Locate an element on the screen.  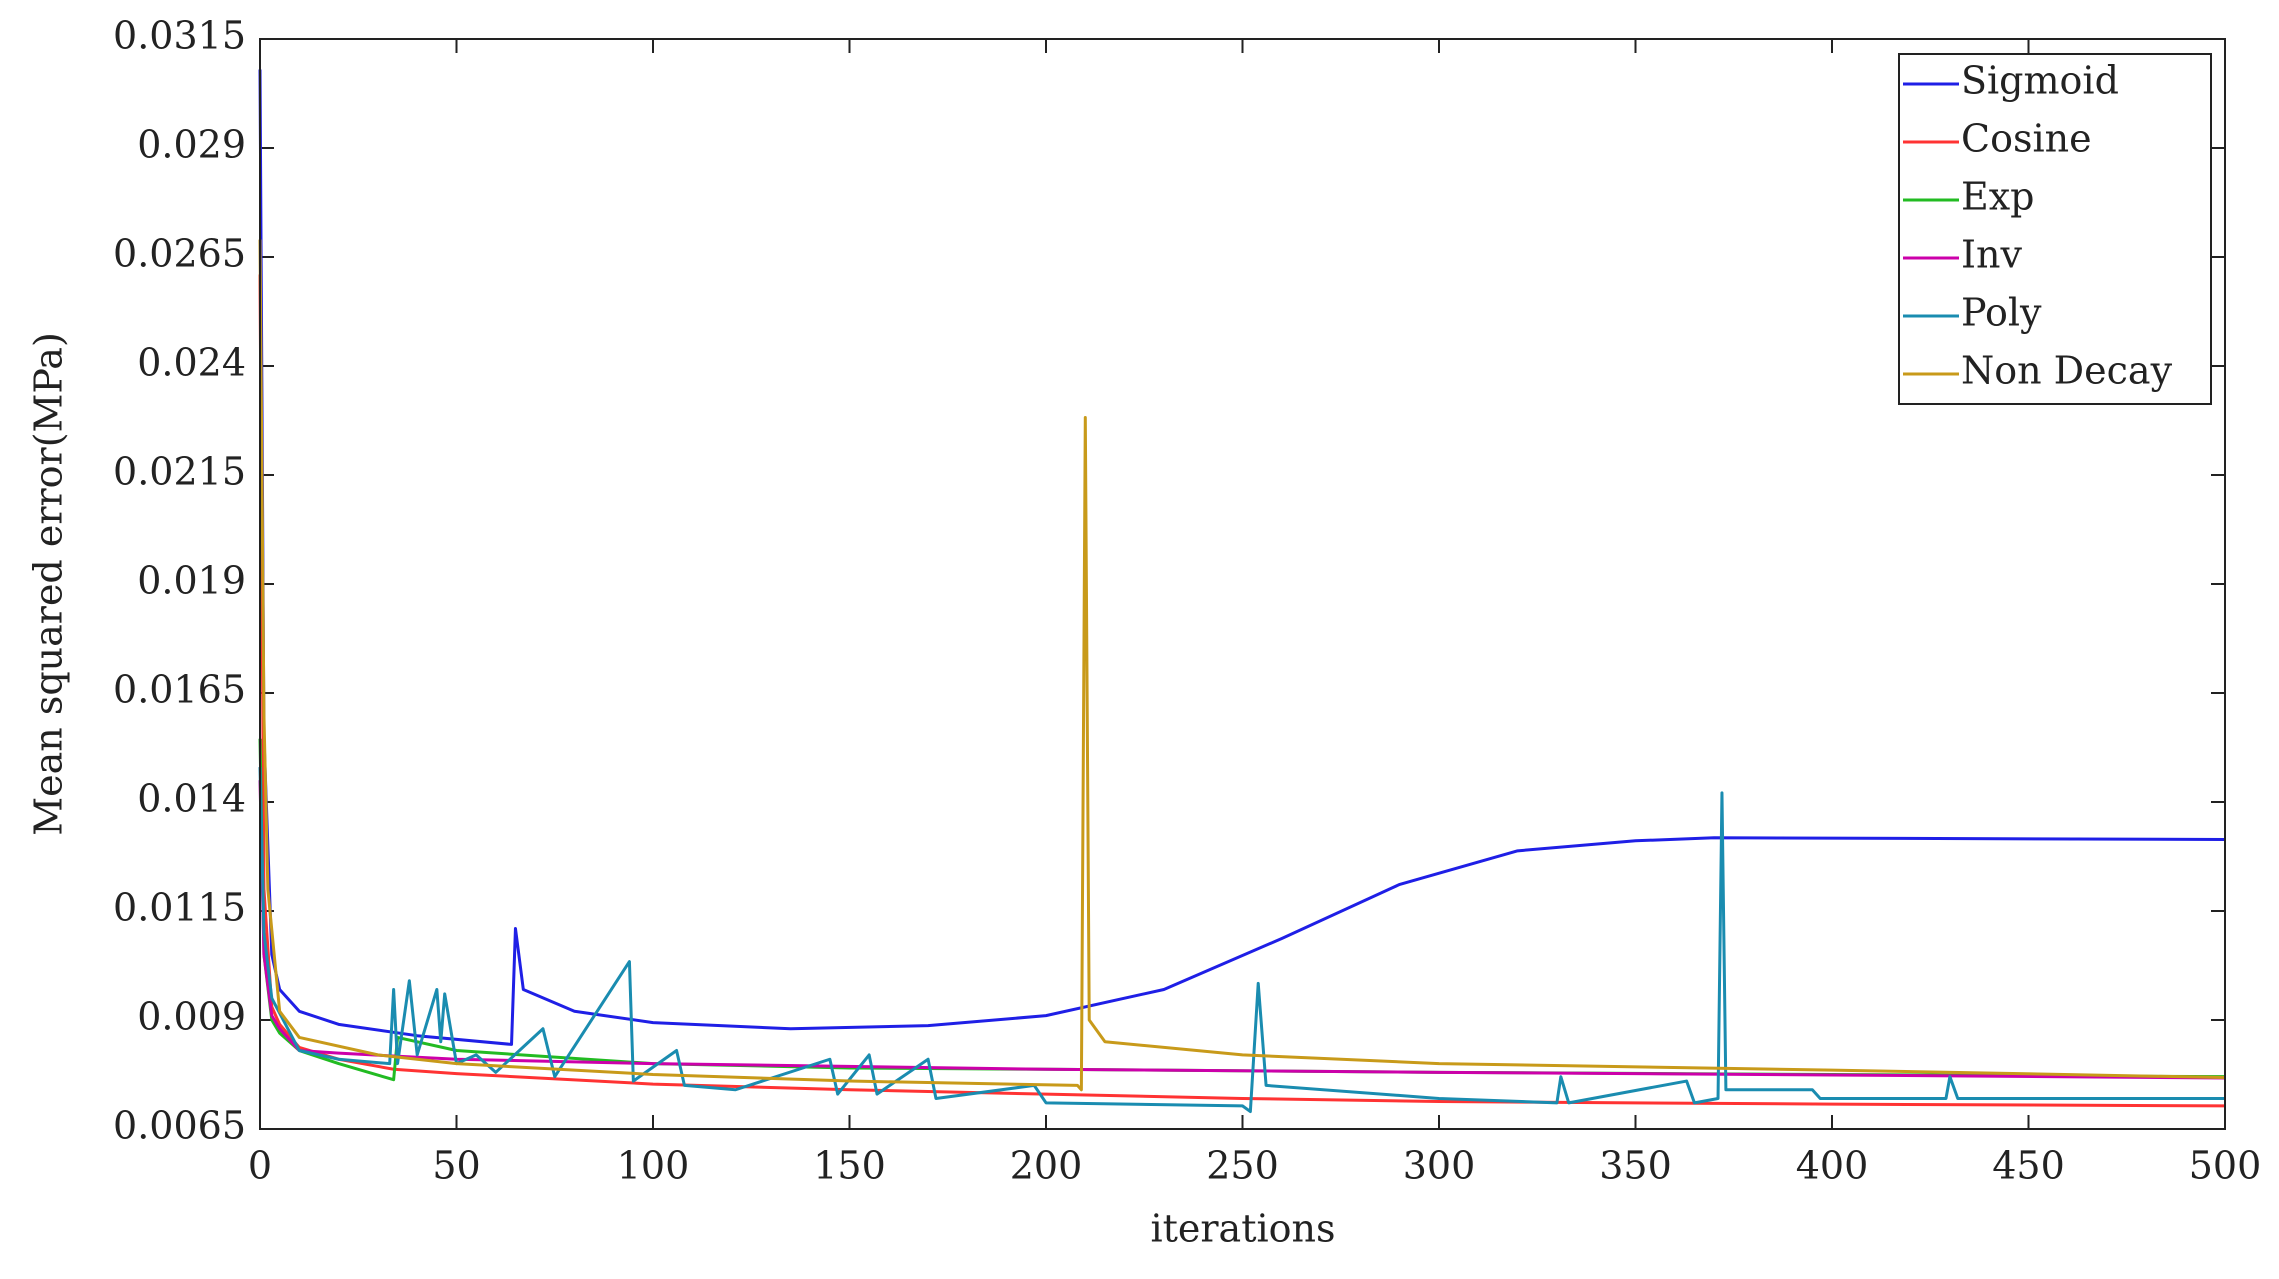
legend: Sigmoid Cosine Exp Inv Poly Non Decay is located at coordinates (2055, 229).